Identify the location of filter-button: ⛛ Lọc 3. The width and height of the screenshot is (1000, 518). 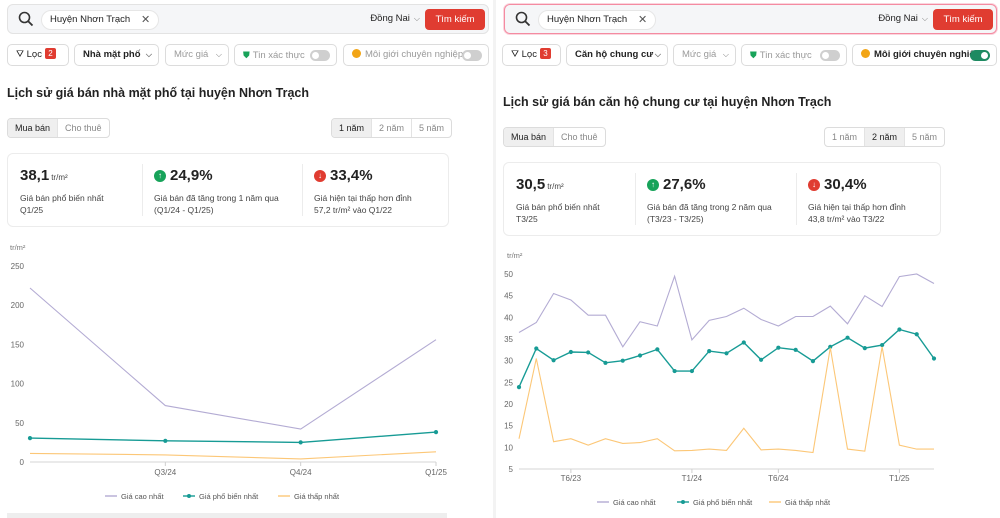
(531, 55).